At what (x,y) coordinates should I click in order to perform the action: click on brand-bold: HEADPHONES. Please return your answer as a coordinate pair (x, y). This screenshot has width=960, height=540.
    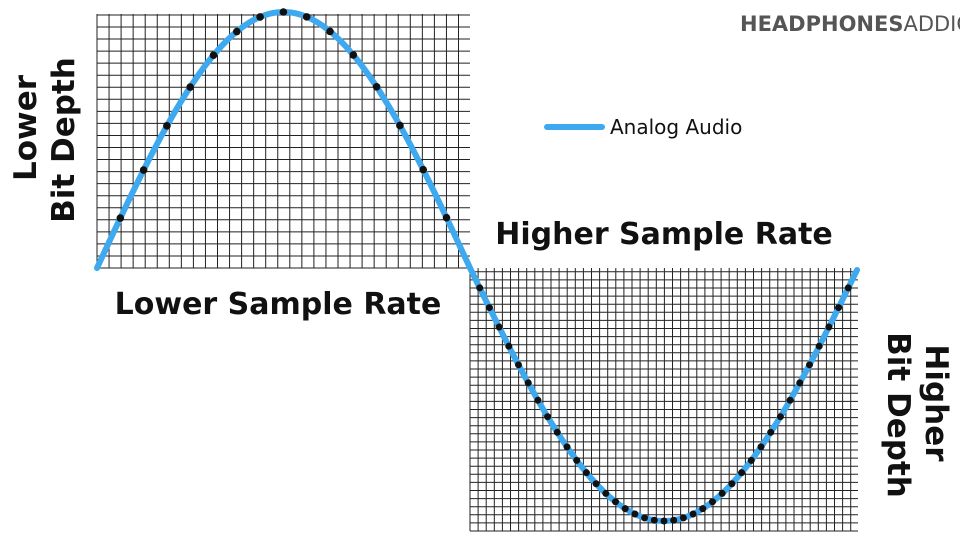
    Looking at the image, I should click on (821, 24).